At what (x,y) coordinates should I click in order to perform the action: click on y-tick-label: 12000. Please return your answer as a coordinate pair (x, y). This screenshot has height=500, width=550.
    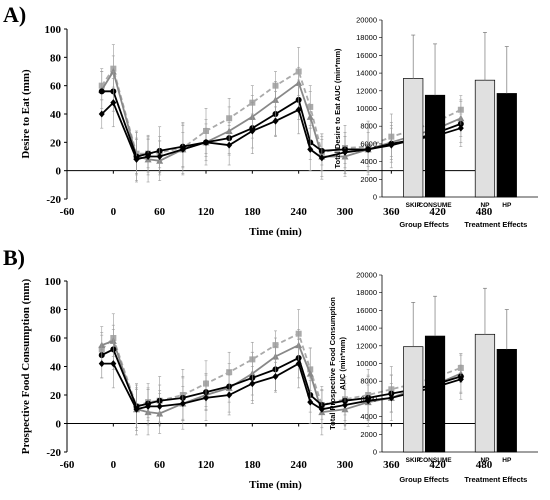
    Looking at the image, I should click on (366, 90).